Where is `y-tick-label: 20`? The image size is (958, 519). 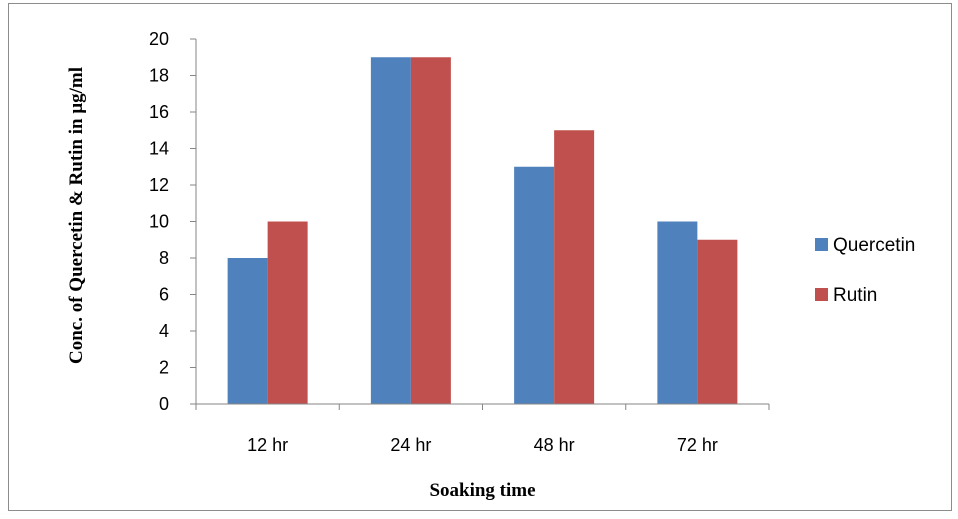
y-tick-label: 20 is located at coordinates (159, 39).